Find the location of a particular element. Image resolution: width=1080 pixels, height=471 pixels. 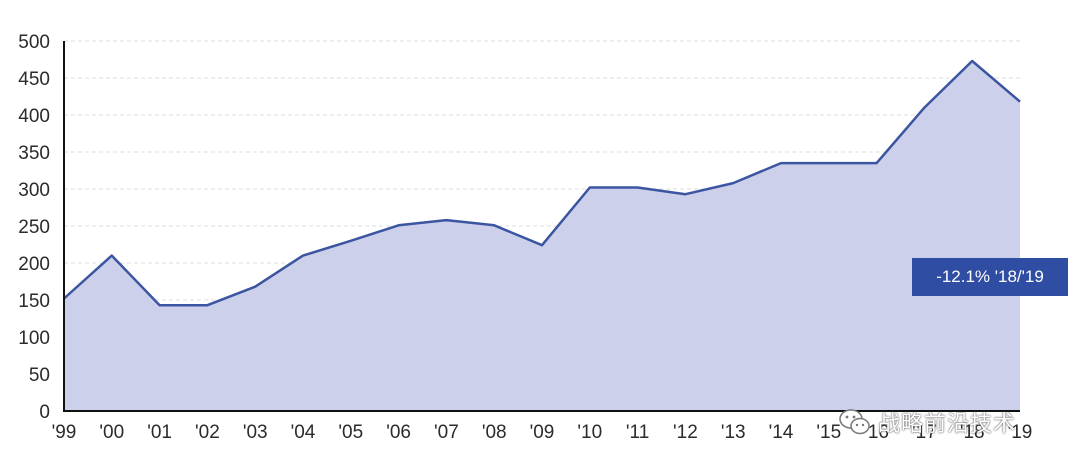

y-tick-label: 500 is located at coordinates (34, 42).